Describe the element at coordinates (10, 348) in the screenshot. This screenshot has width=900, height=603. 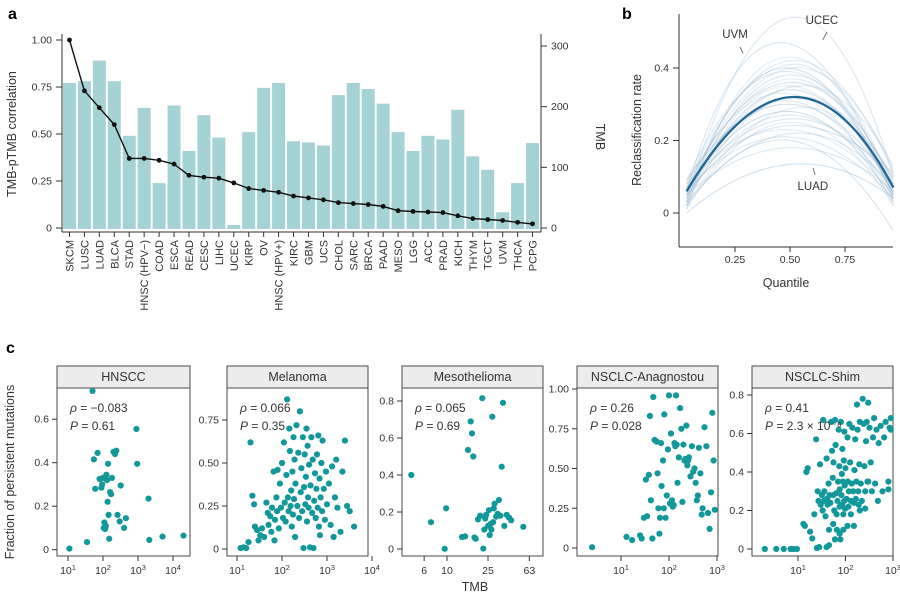
I see `panel-c-letter: c` at that location.